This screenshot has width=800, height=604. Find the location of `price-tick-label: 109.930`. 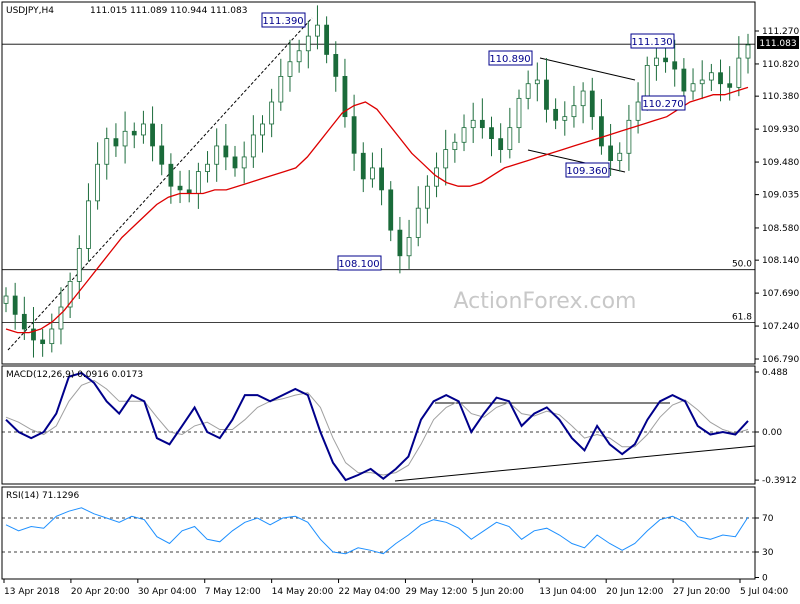

price-tick-label: 109.930 is located at coordinates (780, 130).